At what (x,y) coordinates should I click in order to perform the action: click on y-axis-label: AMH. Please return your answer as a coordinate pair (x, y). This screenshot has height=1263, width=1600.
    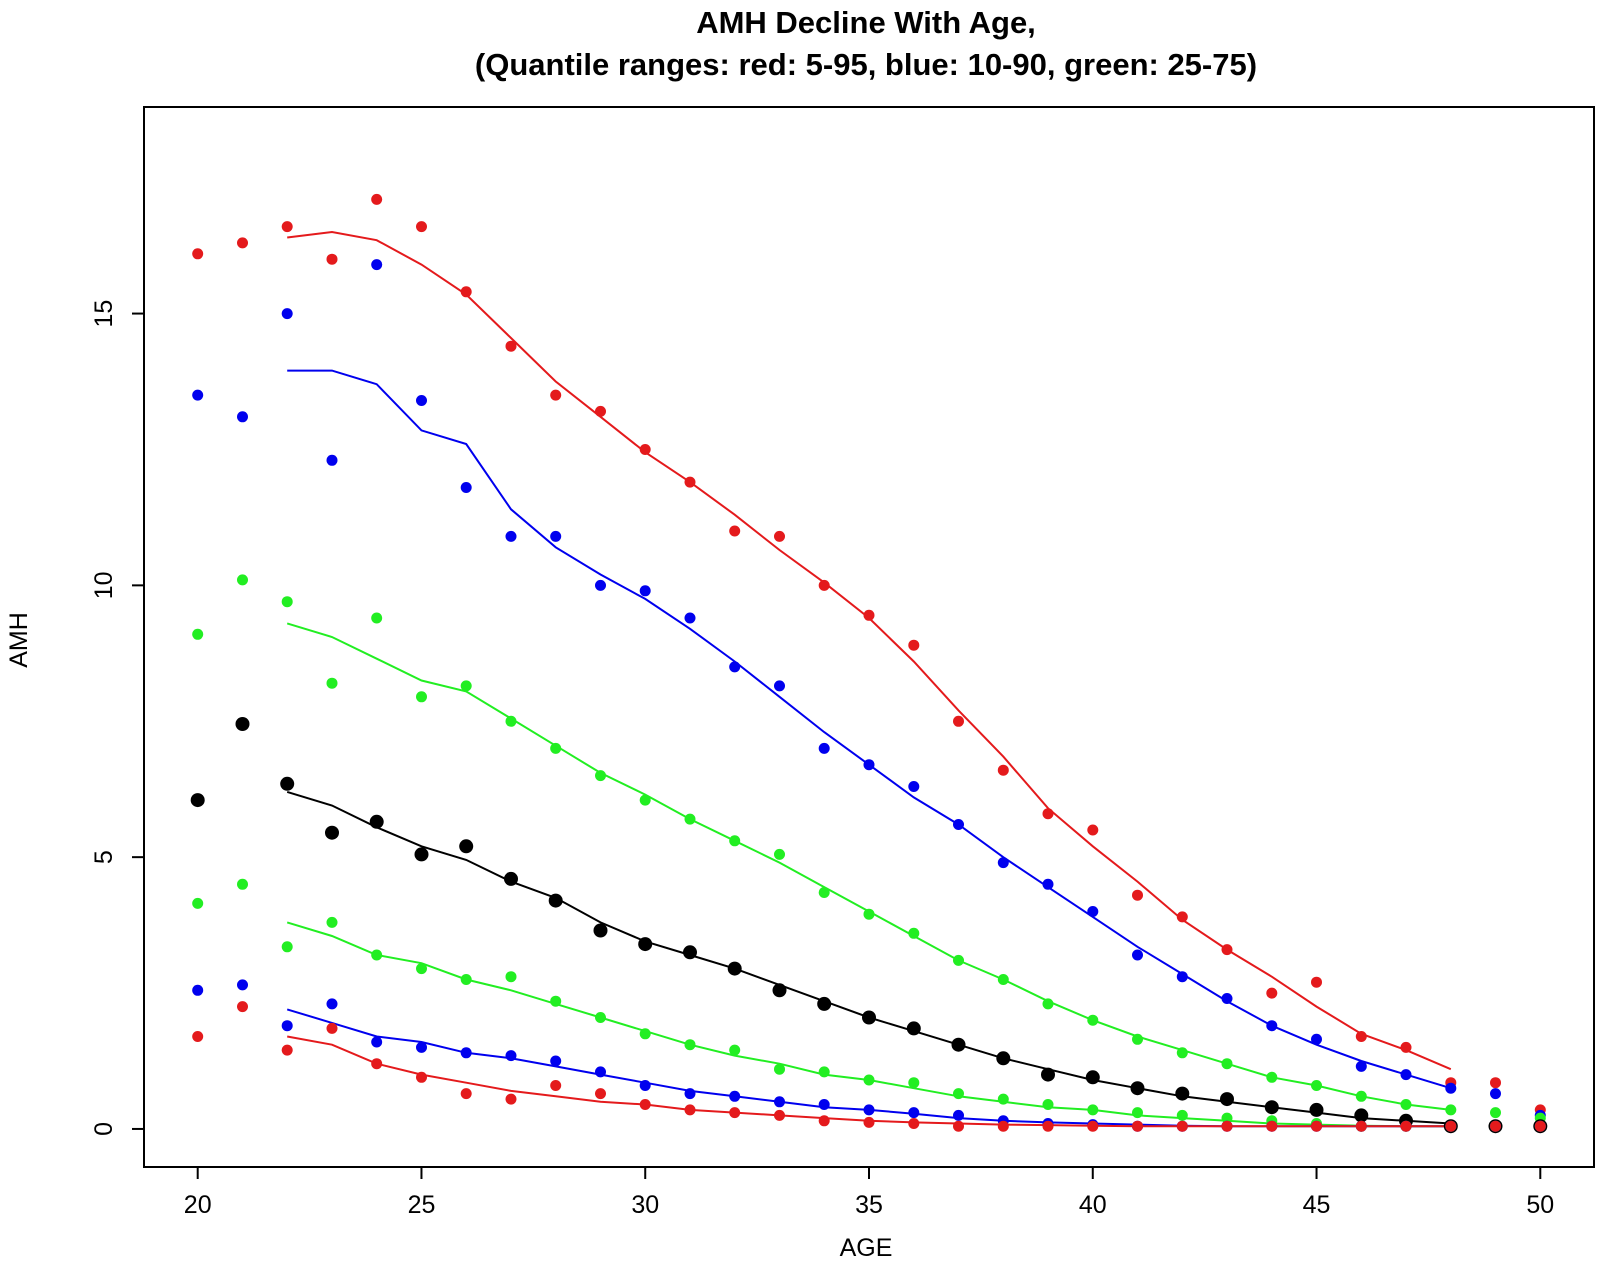
    Looking at the image, I should click on (19, 640).